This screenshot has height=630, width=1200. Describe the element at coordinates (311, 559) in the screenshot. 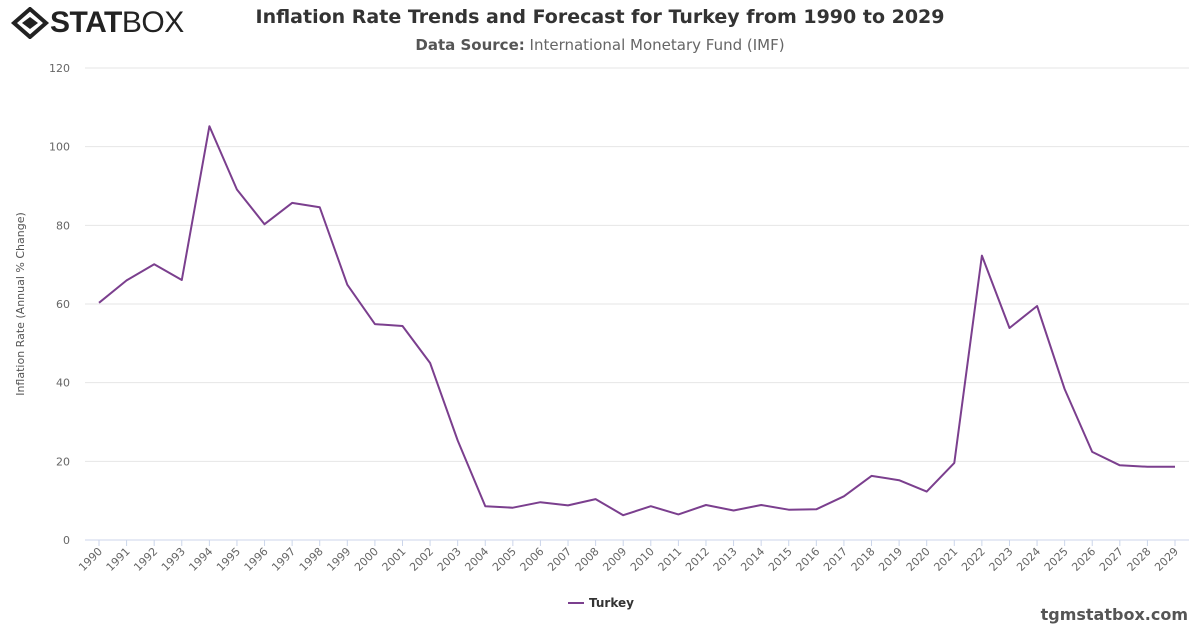

I see `x-tick-label: 1998` at that location.